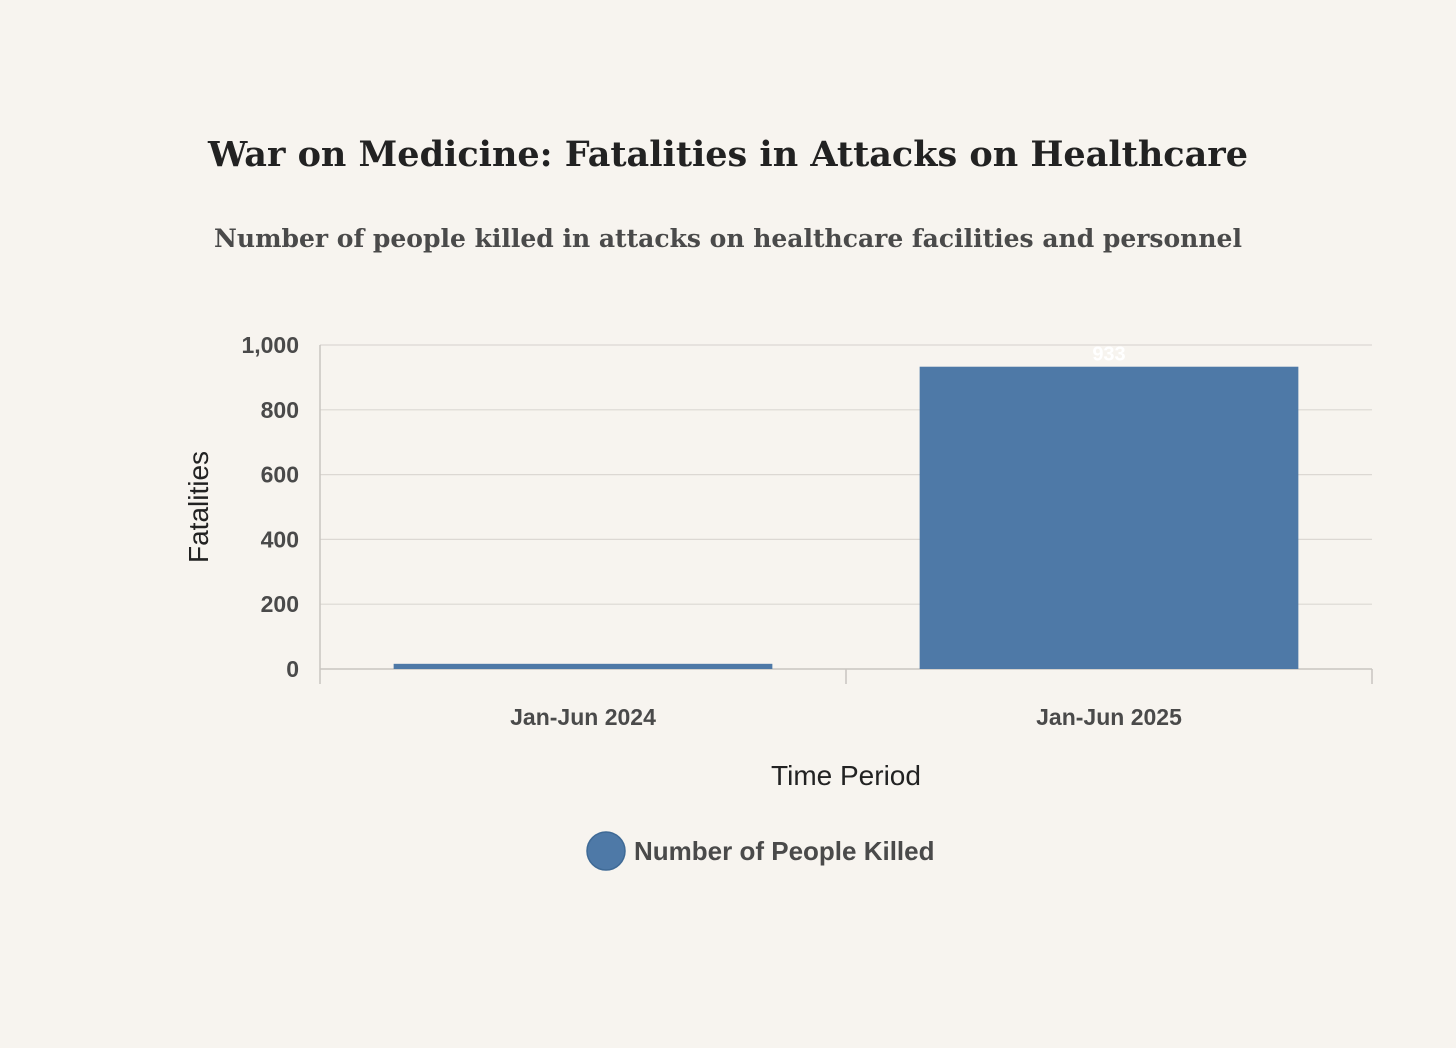  I want to click on legend: Number of People Killed, so click(760, 851).